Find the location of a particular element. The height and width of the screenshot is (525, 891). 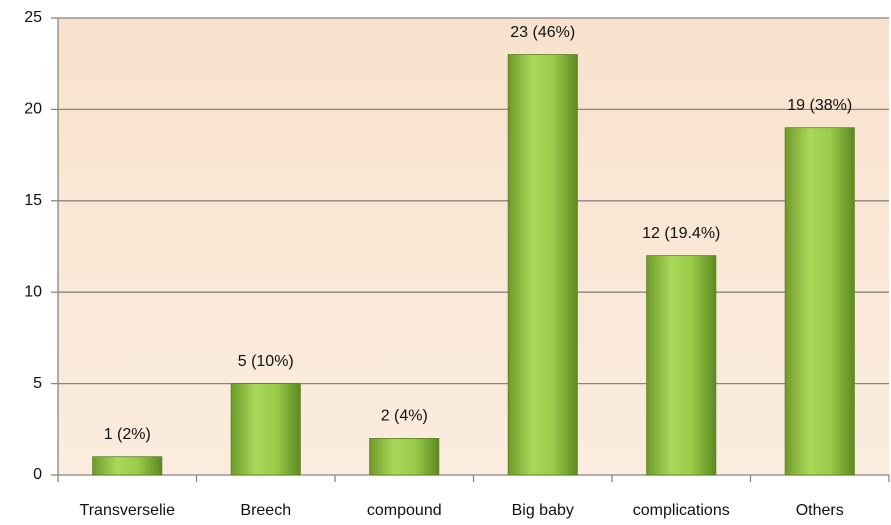

value-label: 1 (2%) is located at coordinates (127, 434).